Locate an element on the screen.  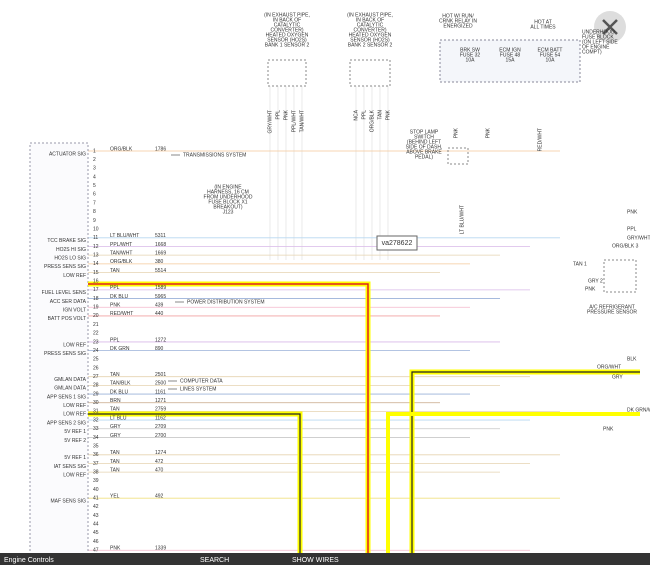
system-ref: TRANSMISSIONS SYSTEM is located at coordinates (214, 155).